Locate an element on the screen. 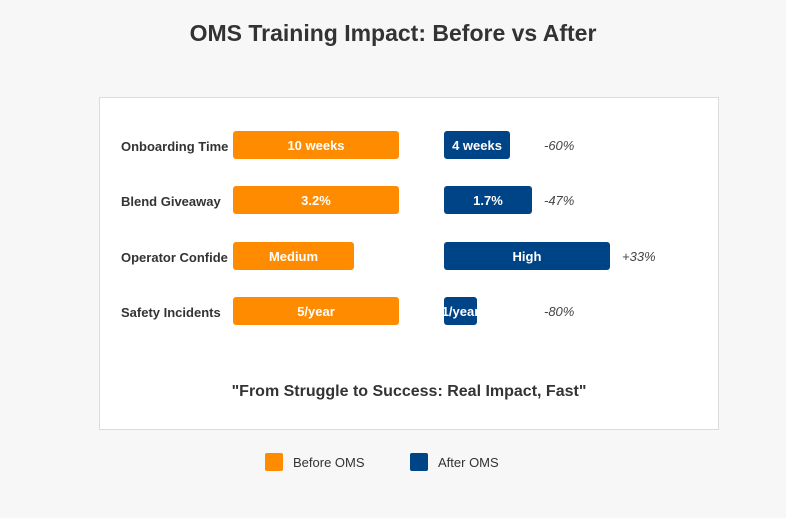 Image resolution: width=786 pixels, height=518 pixels. change-label: -80% is located at coordinates (559, 311).